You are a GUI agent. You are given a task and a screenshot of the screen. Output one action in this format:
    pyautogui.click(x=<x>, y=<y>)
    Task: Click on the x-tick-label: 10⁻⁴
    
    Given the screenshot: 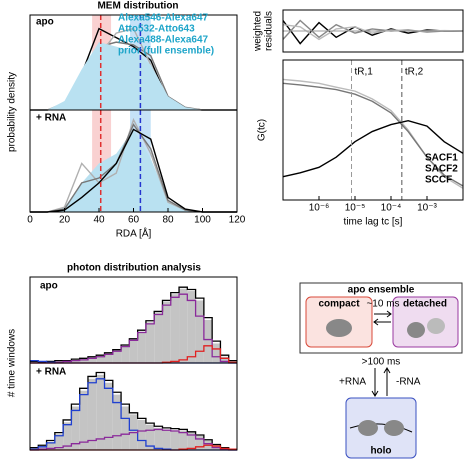 What is the action you would take?
    pyautogui.click(x=391, y=208)
    